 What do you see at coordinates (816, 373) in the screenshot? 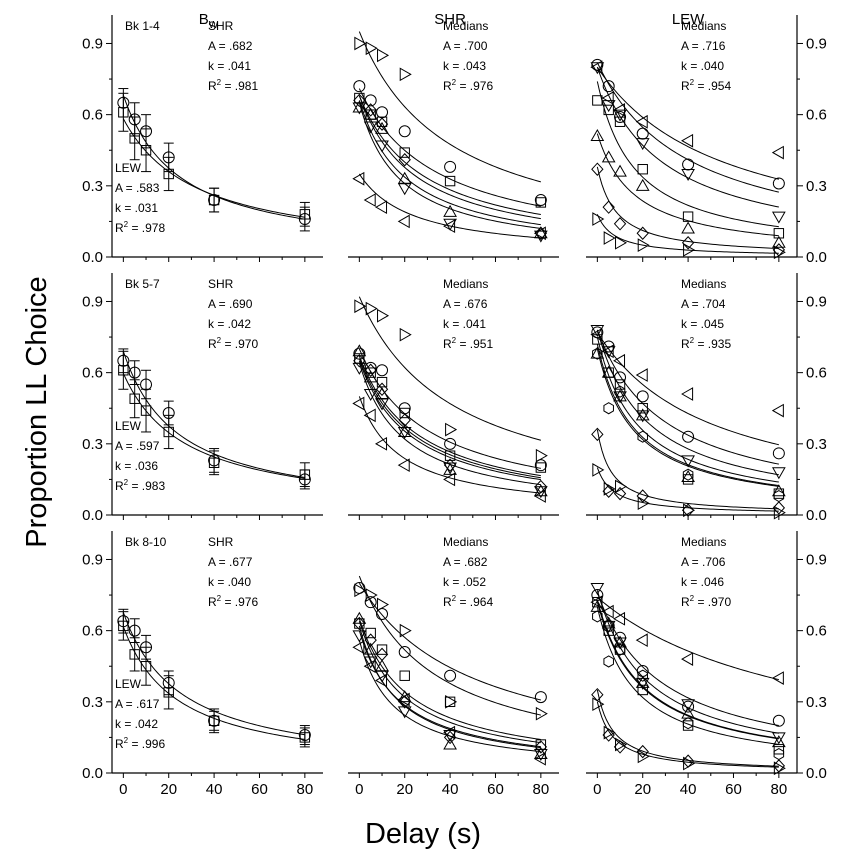
I see `y-tick-label-right: 0.6` at bounding box center [816, 373].